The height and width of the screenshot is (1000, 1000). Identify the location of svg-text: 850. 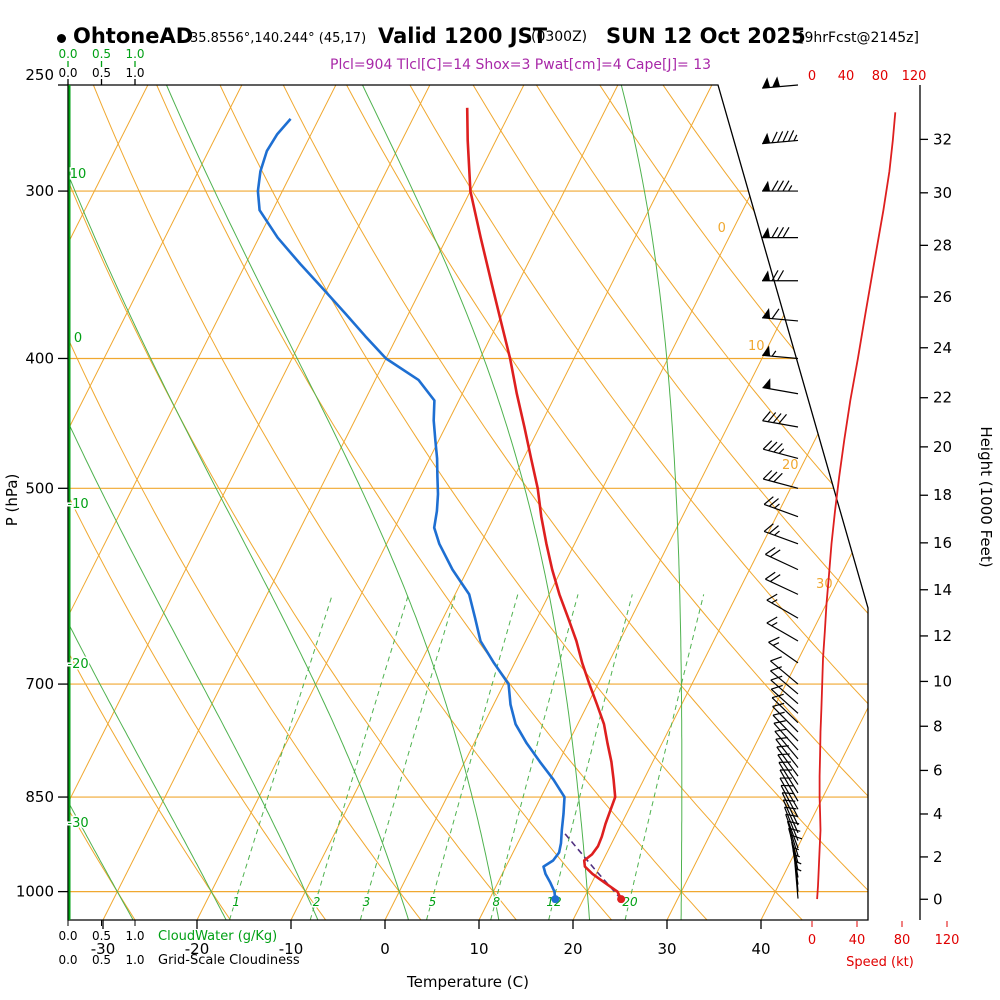
(39, 797).